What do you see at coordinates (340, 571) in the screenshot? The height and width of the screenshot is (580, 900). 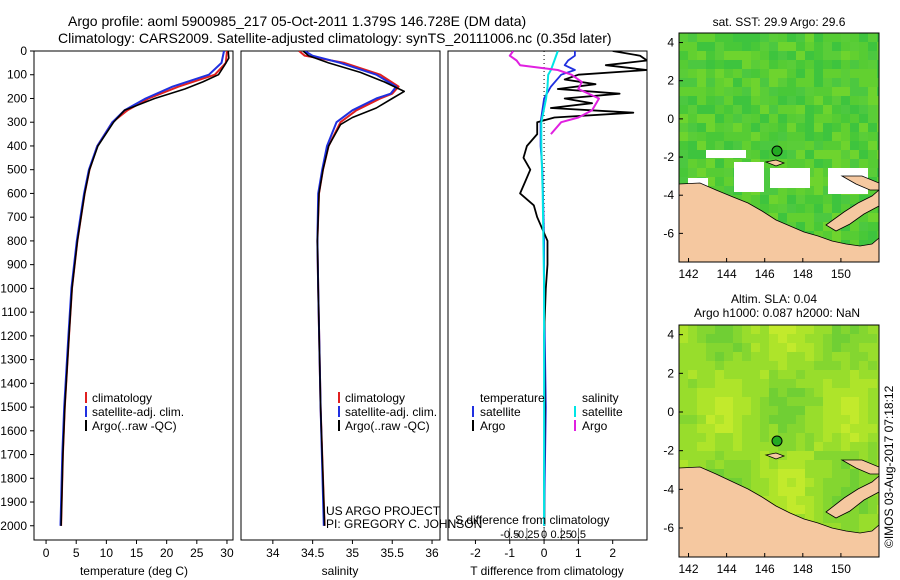 I see `salinity-xlabel: salinity` at bounding box center [340, 571].